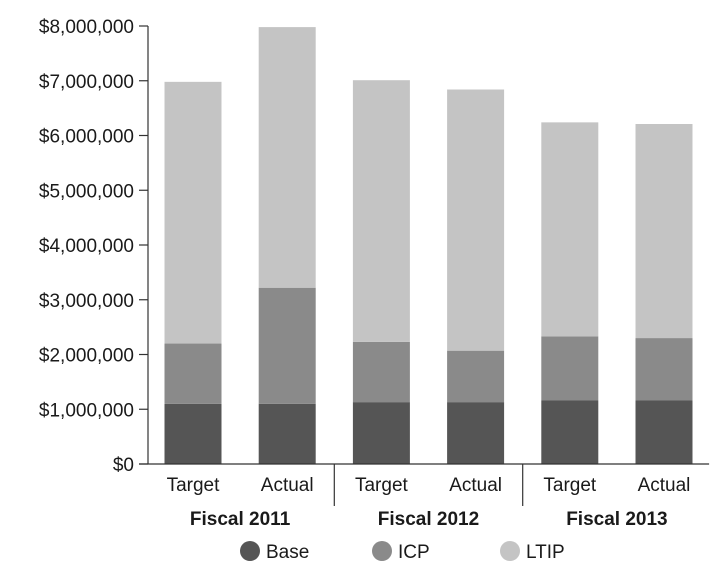 The height and width of the screenshot is (567, 711). What do you see at coordinates (414, 552) in the screenshot?
I see `legend-label-icp: ICP` at bounding box center [414, 552].